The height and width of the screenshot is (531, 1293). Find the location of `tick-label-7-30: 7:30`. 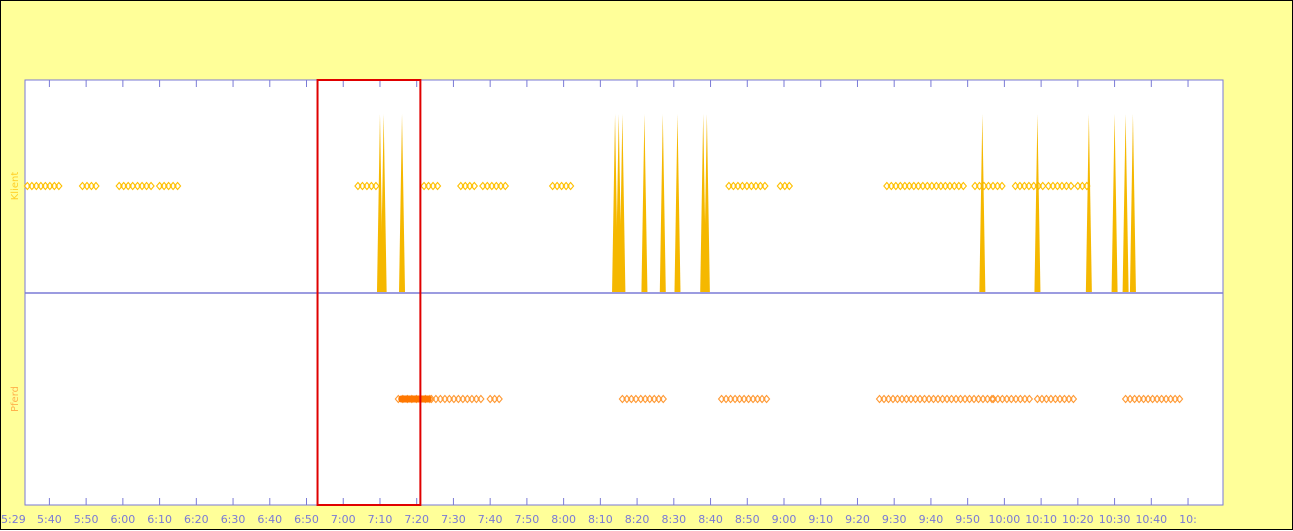

tick-label-7-30: 7:30 is located at coordinates (453, 519).